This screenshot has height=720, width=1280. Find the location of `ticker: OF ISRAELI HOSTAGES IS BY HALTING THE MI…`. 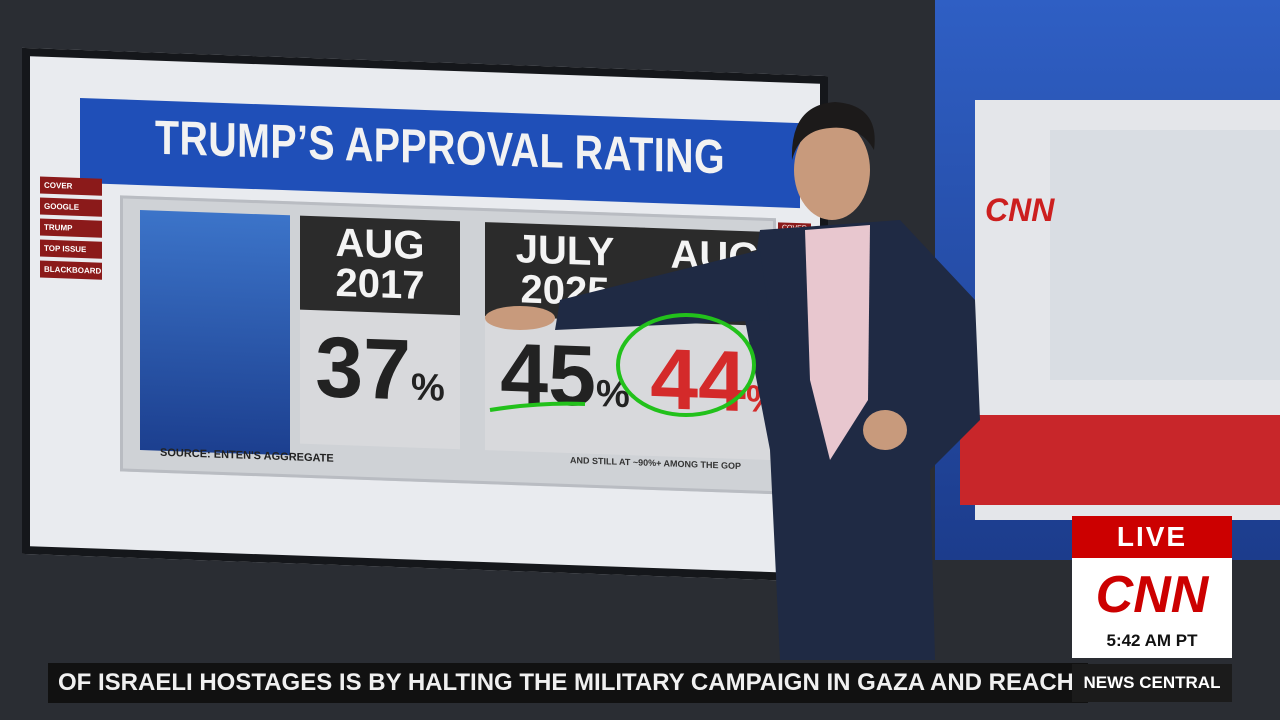

ticker: OF ISRAELI HOSTAGES IS BY HALTING THE MI… is located at coordinates (568, 683).